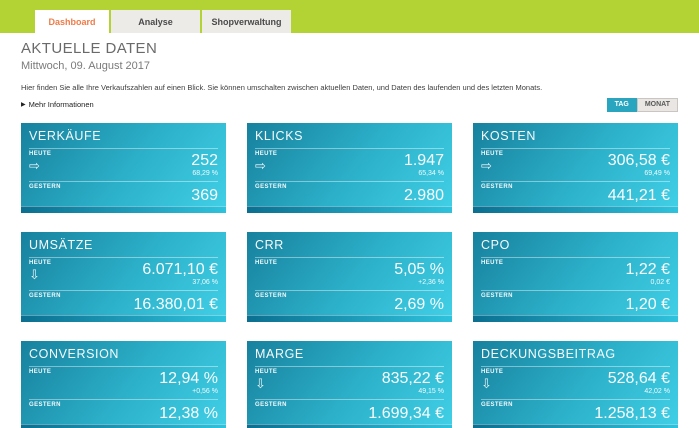 This screenshot has width=699, height=428. What do you see at coordinates (419, 269) in the screenshot?
I see `today-value: 5,05 %` at bounding box center [419, 269].